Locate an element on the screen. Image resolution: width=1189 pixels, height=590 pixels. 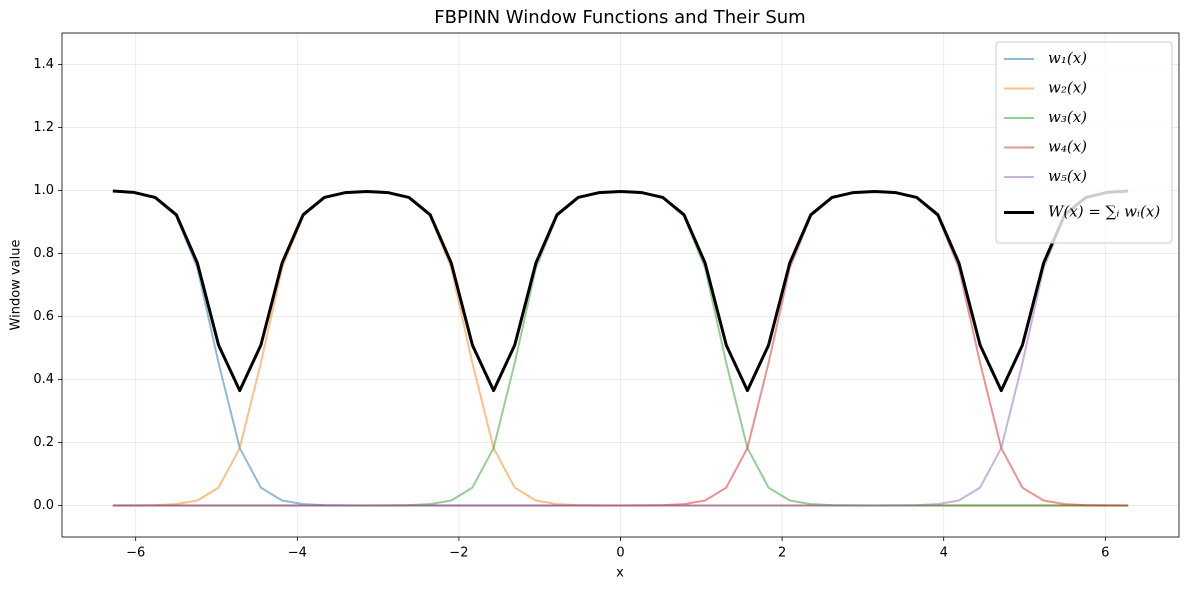
legend-box is located at coordinates (1084, 142).